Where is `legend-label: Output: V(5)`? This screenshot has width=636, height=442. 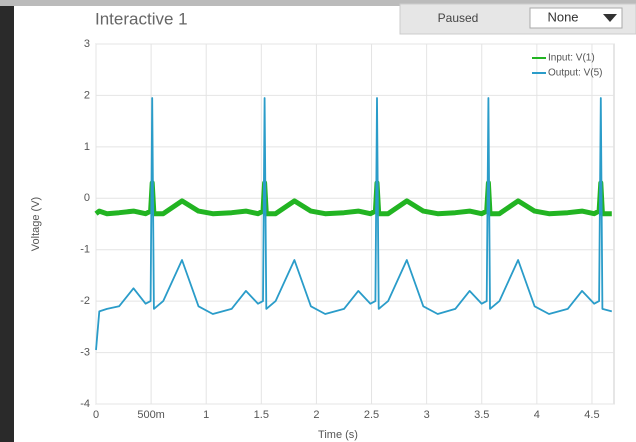
legend-label: Output: V(5) is located at coordinates (575, 73).